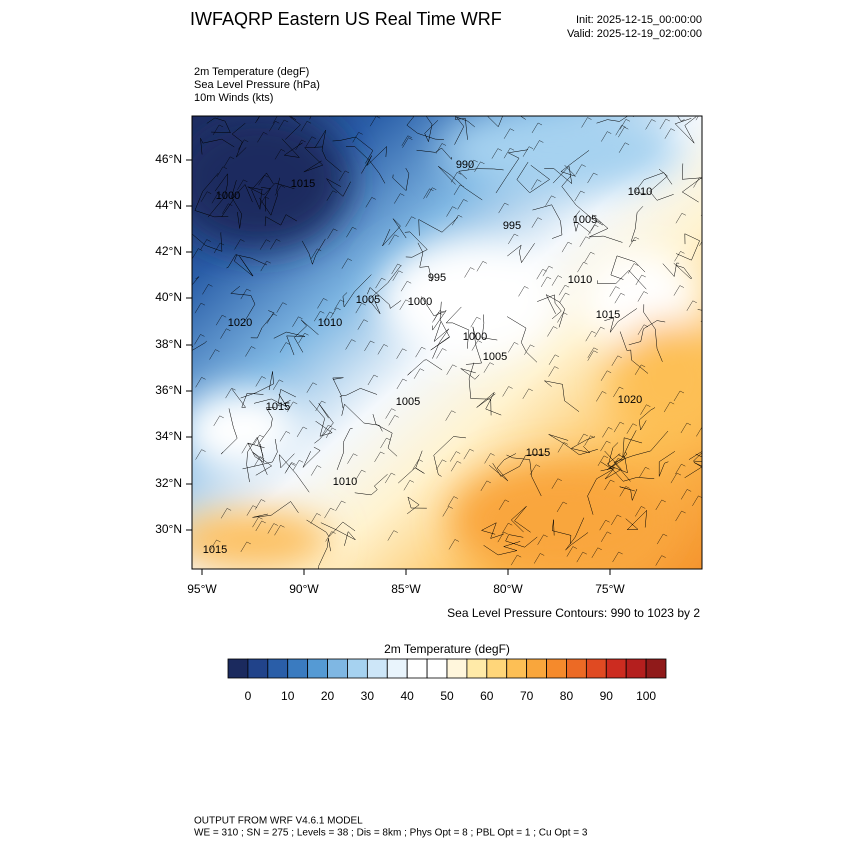 The image size is (850, 855). Describe the element at coordinates (487, 696) in the screenshot. I see `colorbar-tick-label: 60` at that location.